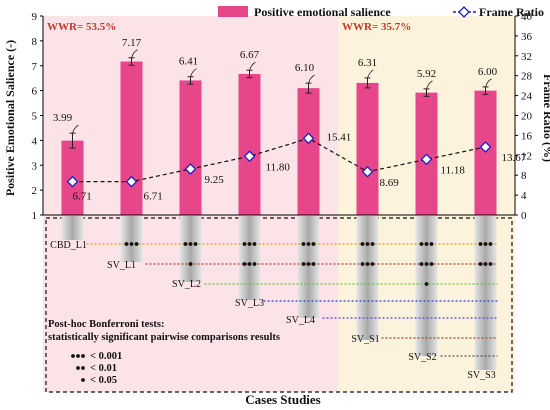 The image size is (550, 410). What do you see at coordinates (527, 97) in the screenshot?
I see `y2-tick-label: 24` at bounding box center [527, 97].